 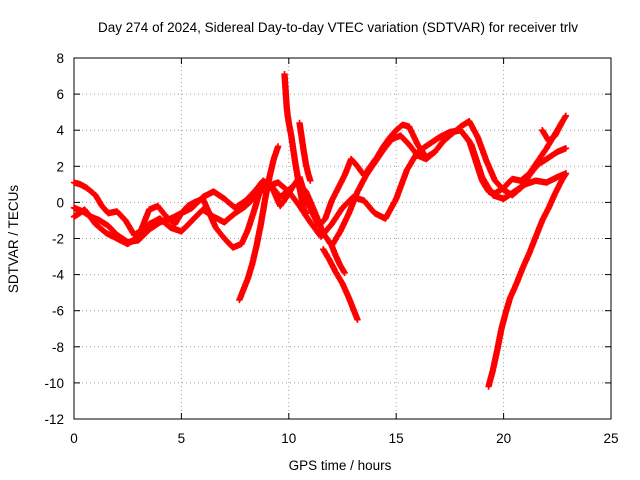 What do you see at coordinates (503, 438) in the screenshot?
I see `x-tick-label: 20` at bounding box center [503, 438].